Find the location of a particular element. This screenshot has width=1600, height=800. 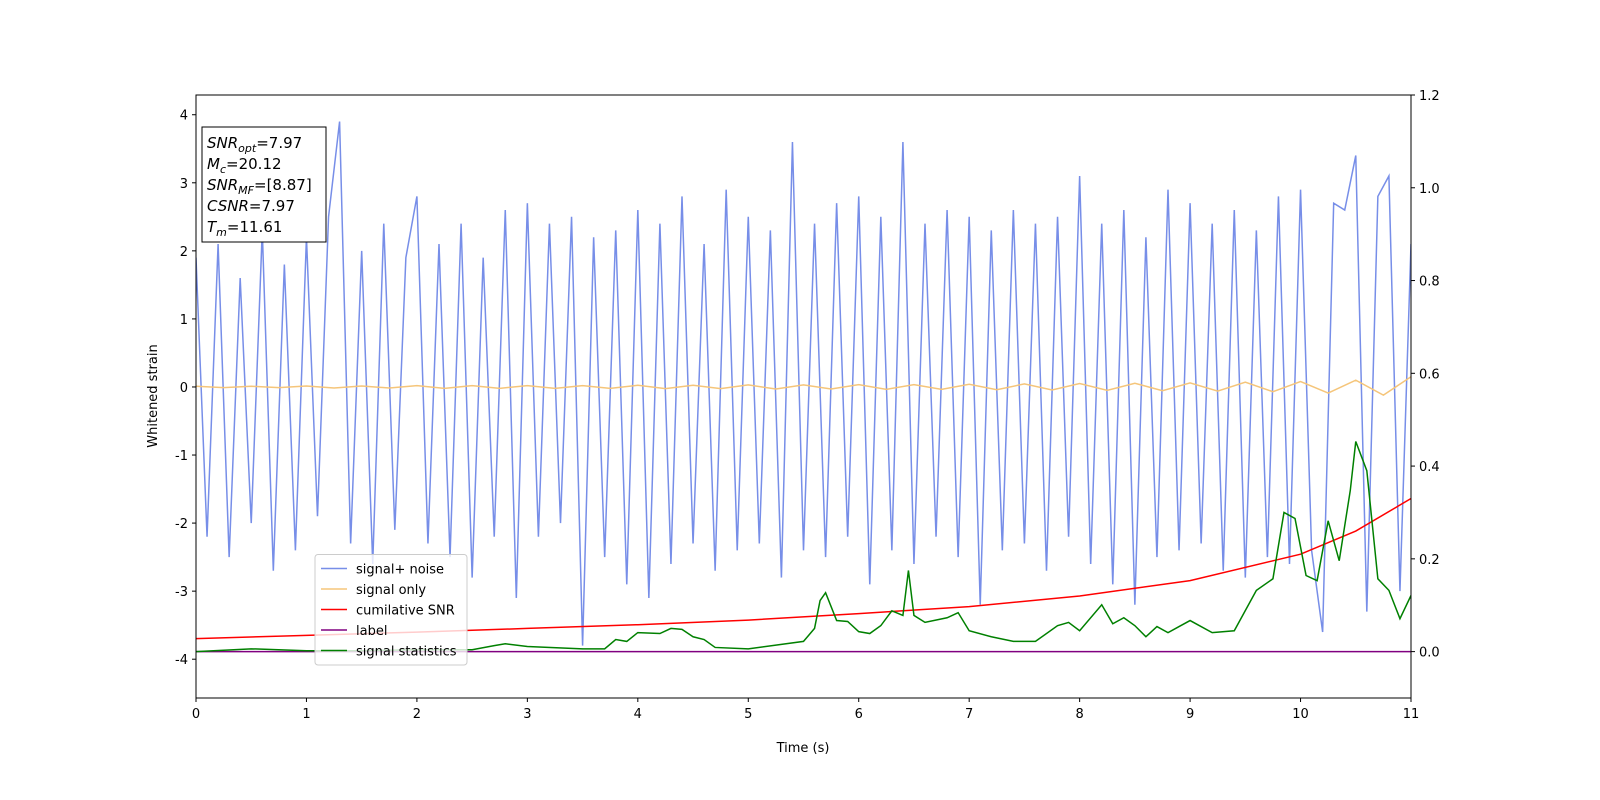

annotation-symbol: CSNR is located at coordinates (228, 206).